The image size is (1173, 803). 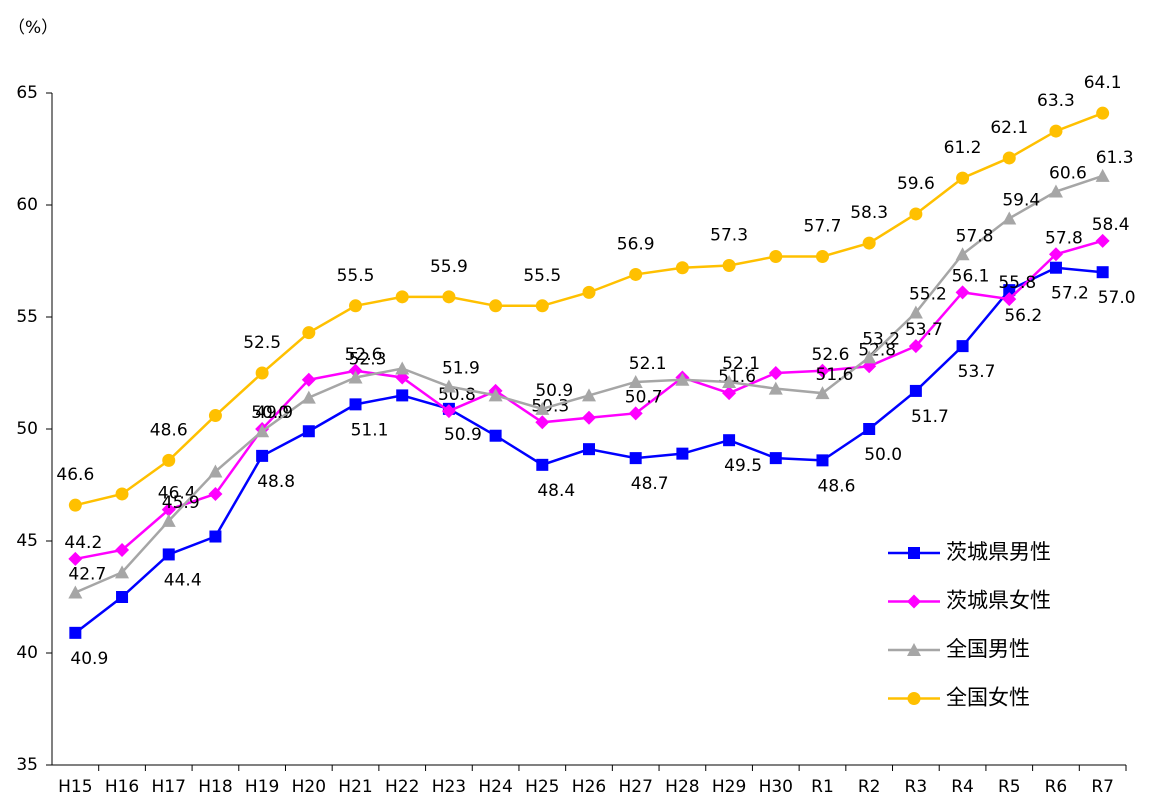 I want to click on x-tick-label: H26, so click(x=589, y=787).